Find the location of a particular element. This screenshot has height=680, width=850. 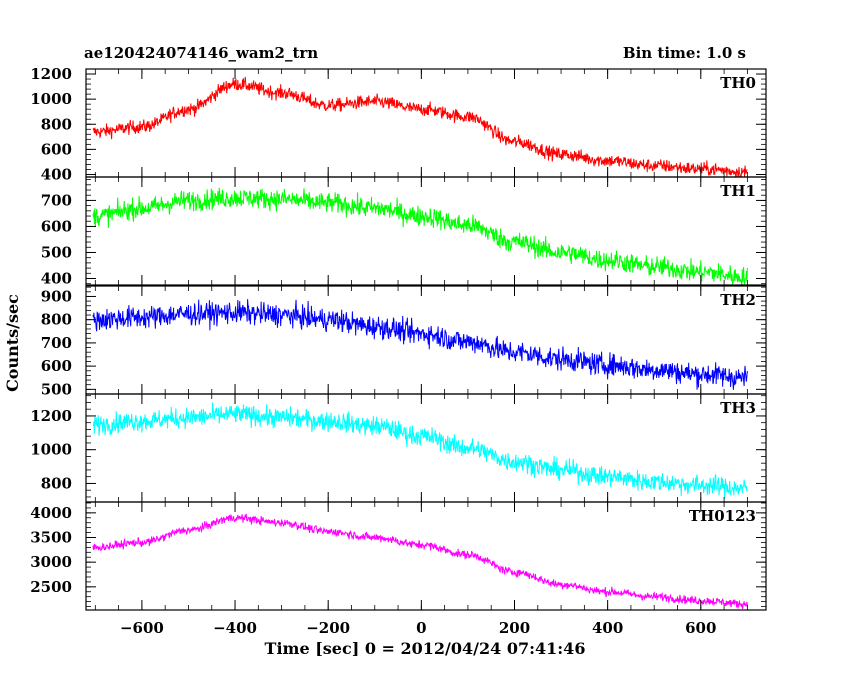

x-tick-label: 400 is located at coordinates (607, 628).